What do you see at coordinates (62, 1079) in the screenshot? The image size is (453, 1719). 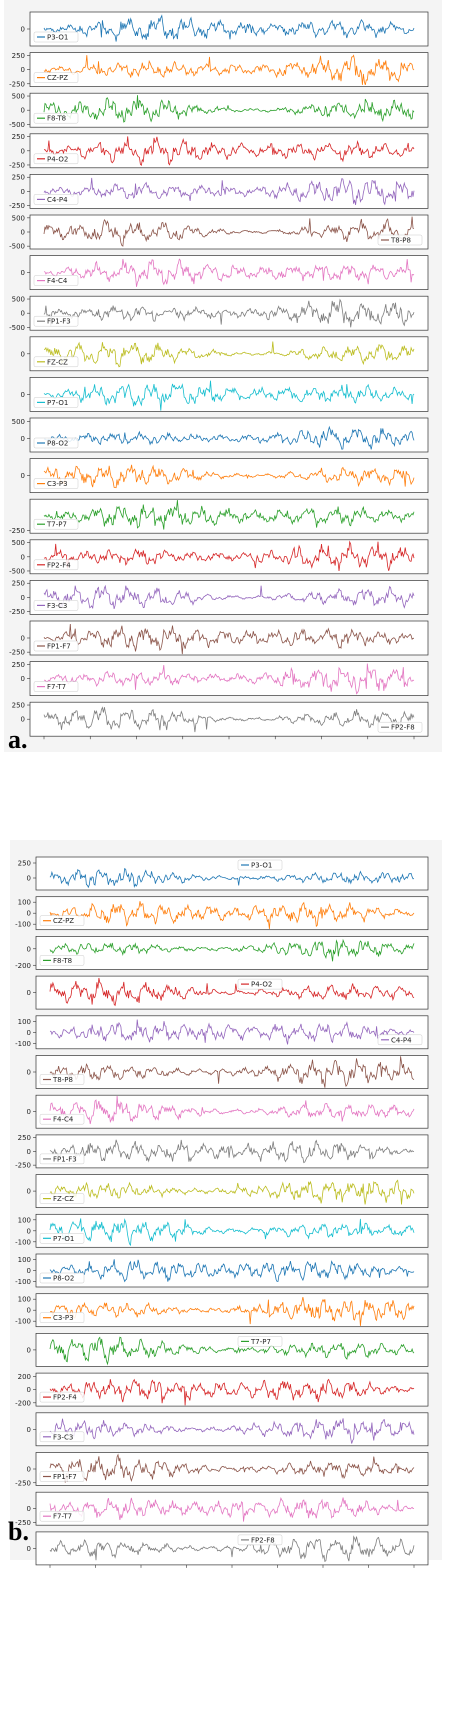 I see `legend: T8-P8` at bounding box center [62, 1079].